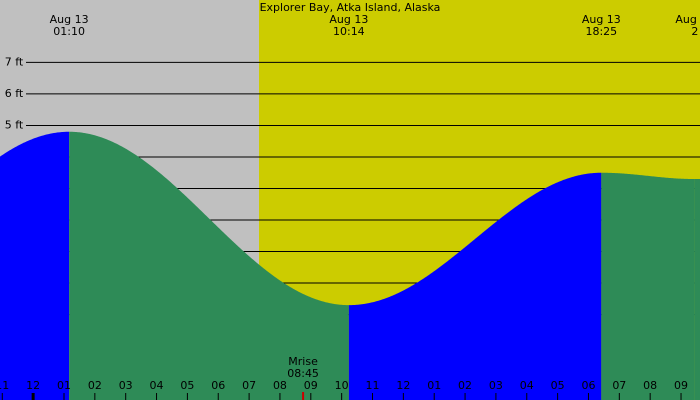  Describe the element at coordinates (349, 31) in the screenshot. I see `event-time: 10:14` at that location.